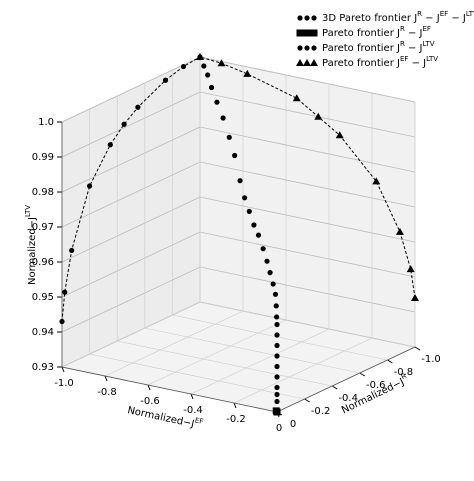 The width and height of the screenshot is (474, 481). Describe the element at coordinates (32, 251) in the screenshot. I see `z-axis-label-part: Normalized−J` at that location.